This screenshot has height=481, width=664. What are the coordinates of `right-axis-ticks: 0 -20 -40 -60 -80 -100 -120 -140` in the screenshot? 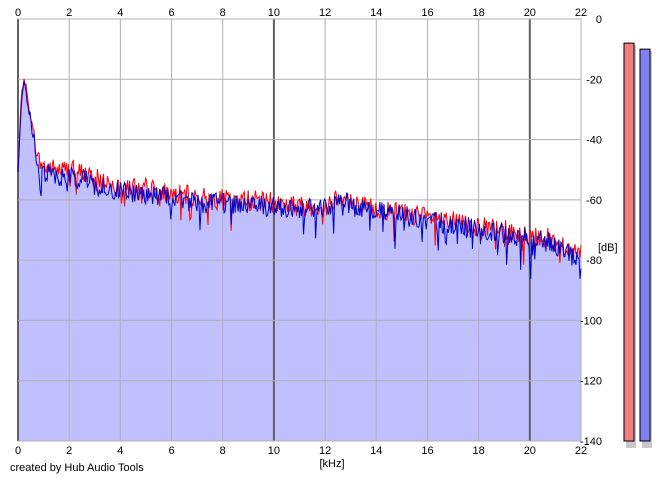 It's located at (591, 231).